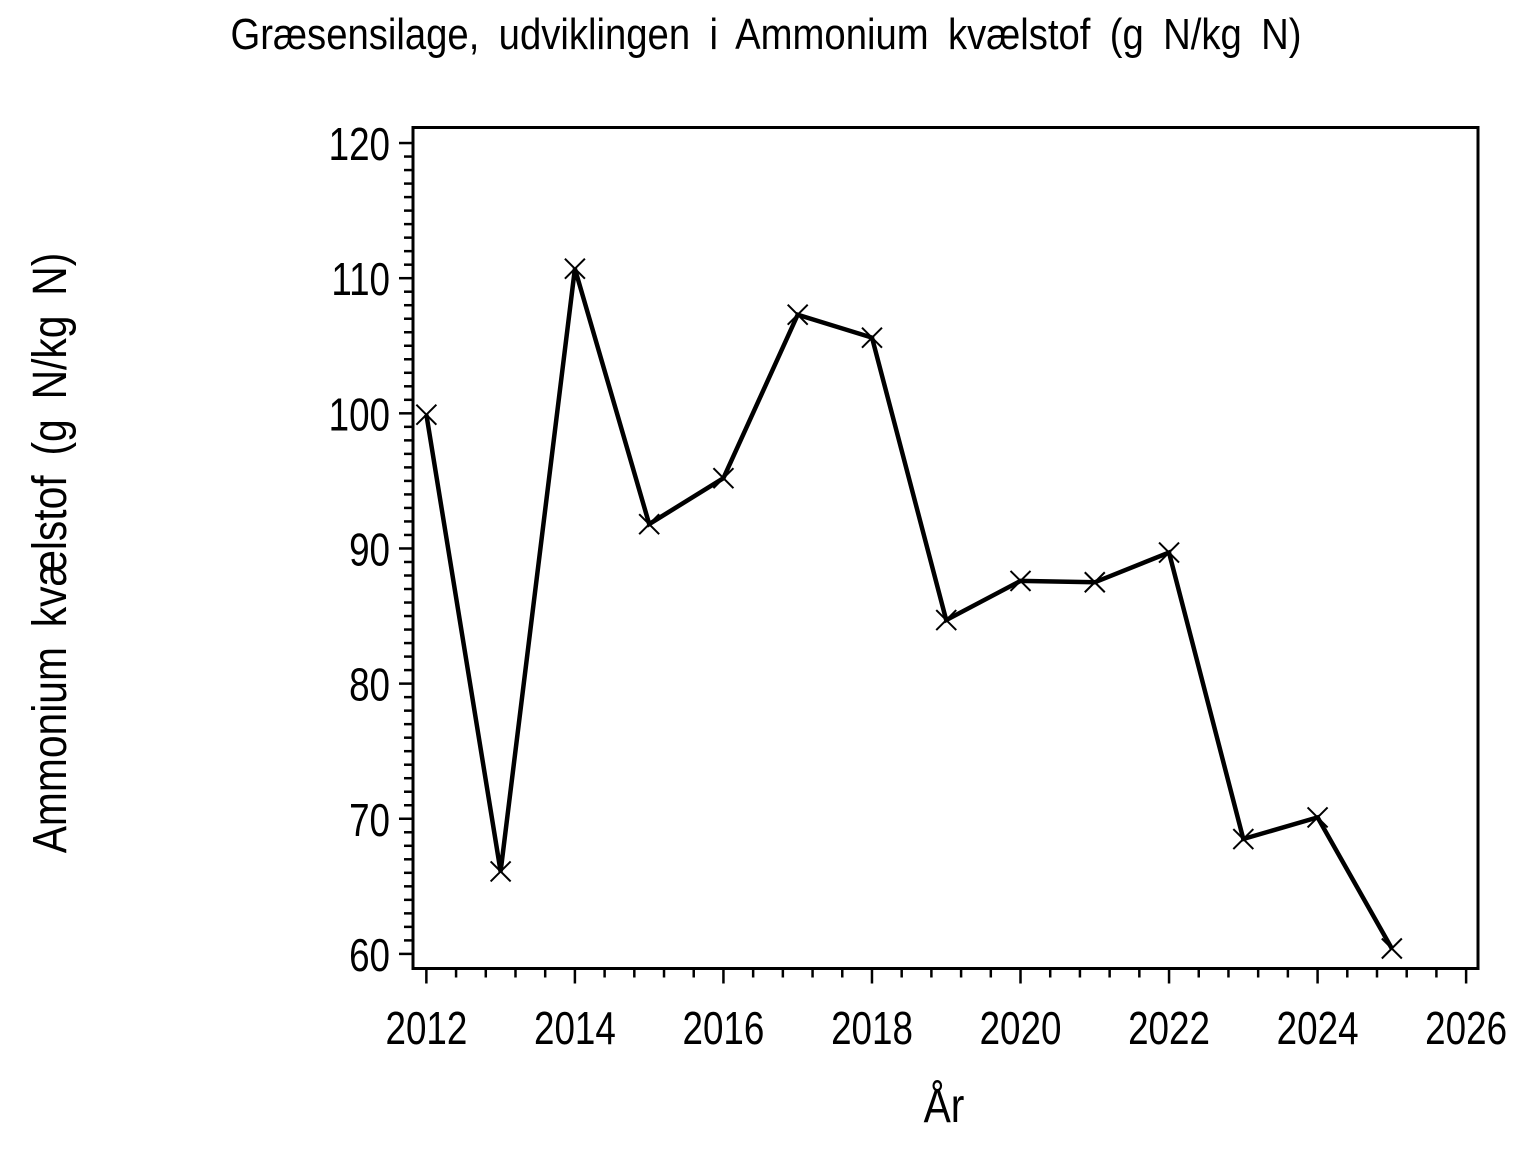  What do you see at coordinates (426, 1028) in the screenshot?
I see `x-tick-label: 2012` at bounding box center [426, 1028].